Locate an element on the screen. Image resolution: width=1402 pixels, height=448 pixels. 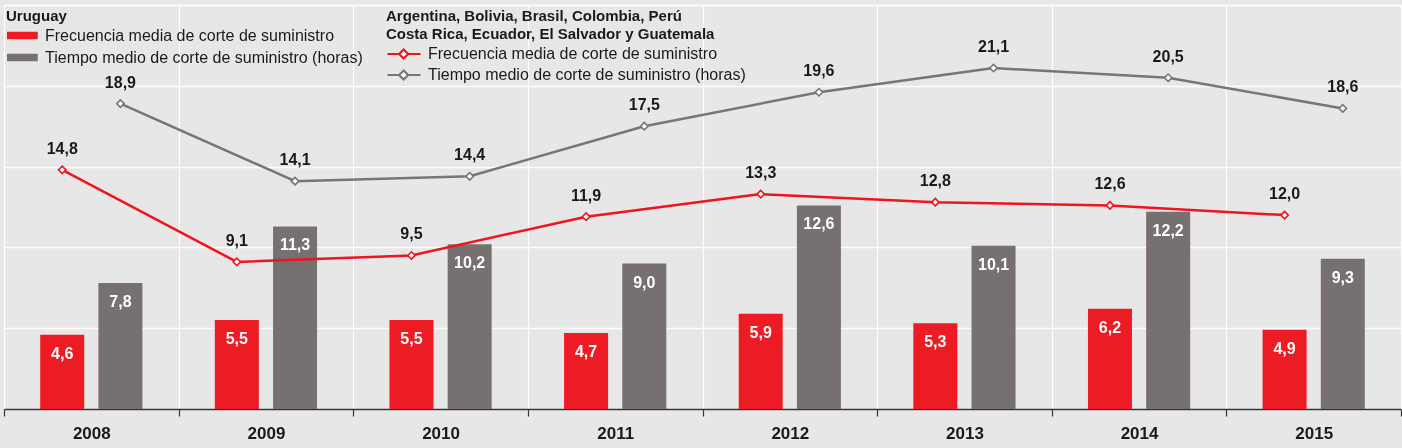
x-tick-label: 2010 is located at coordinates (441, 433).